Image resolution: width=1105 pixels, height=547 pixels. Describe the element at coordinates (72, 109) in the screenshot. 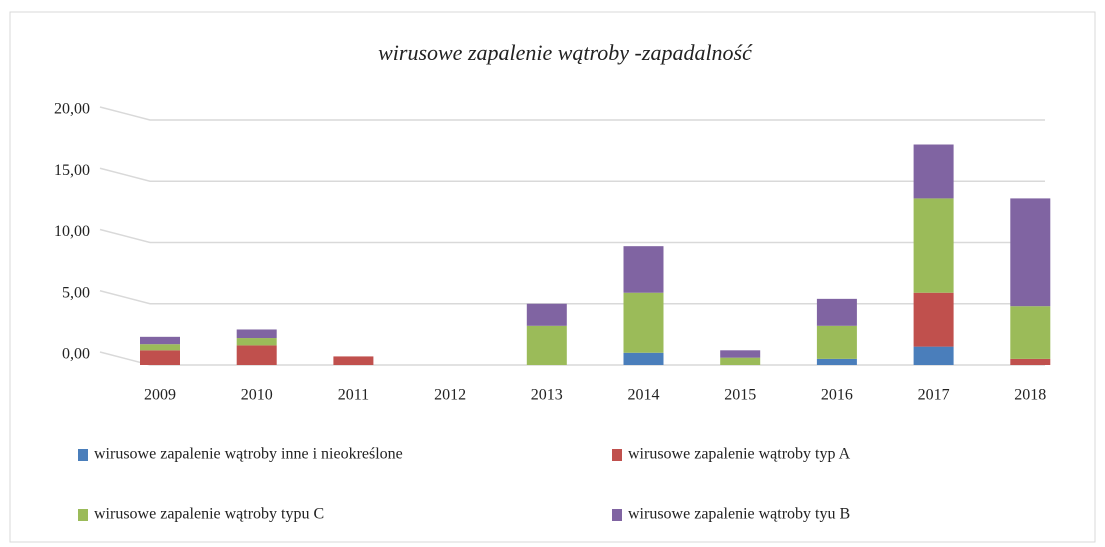

I see `y-tick-label: 20,00` at that location.